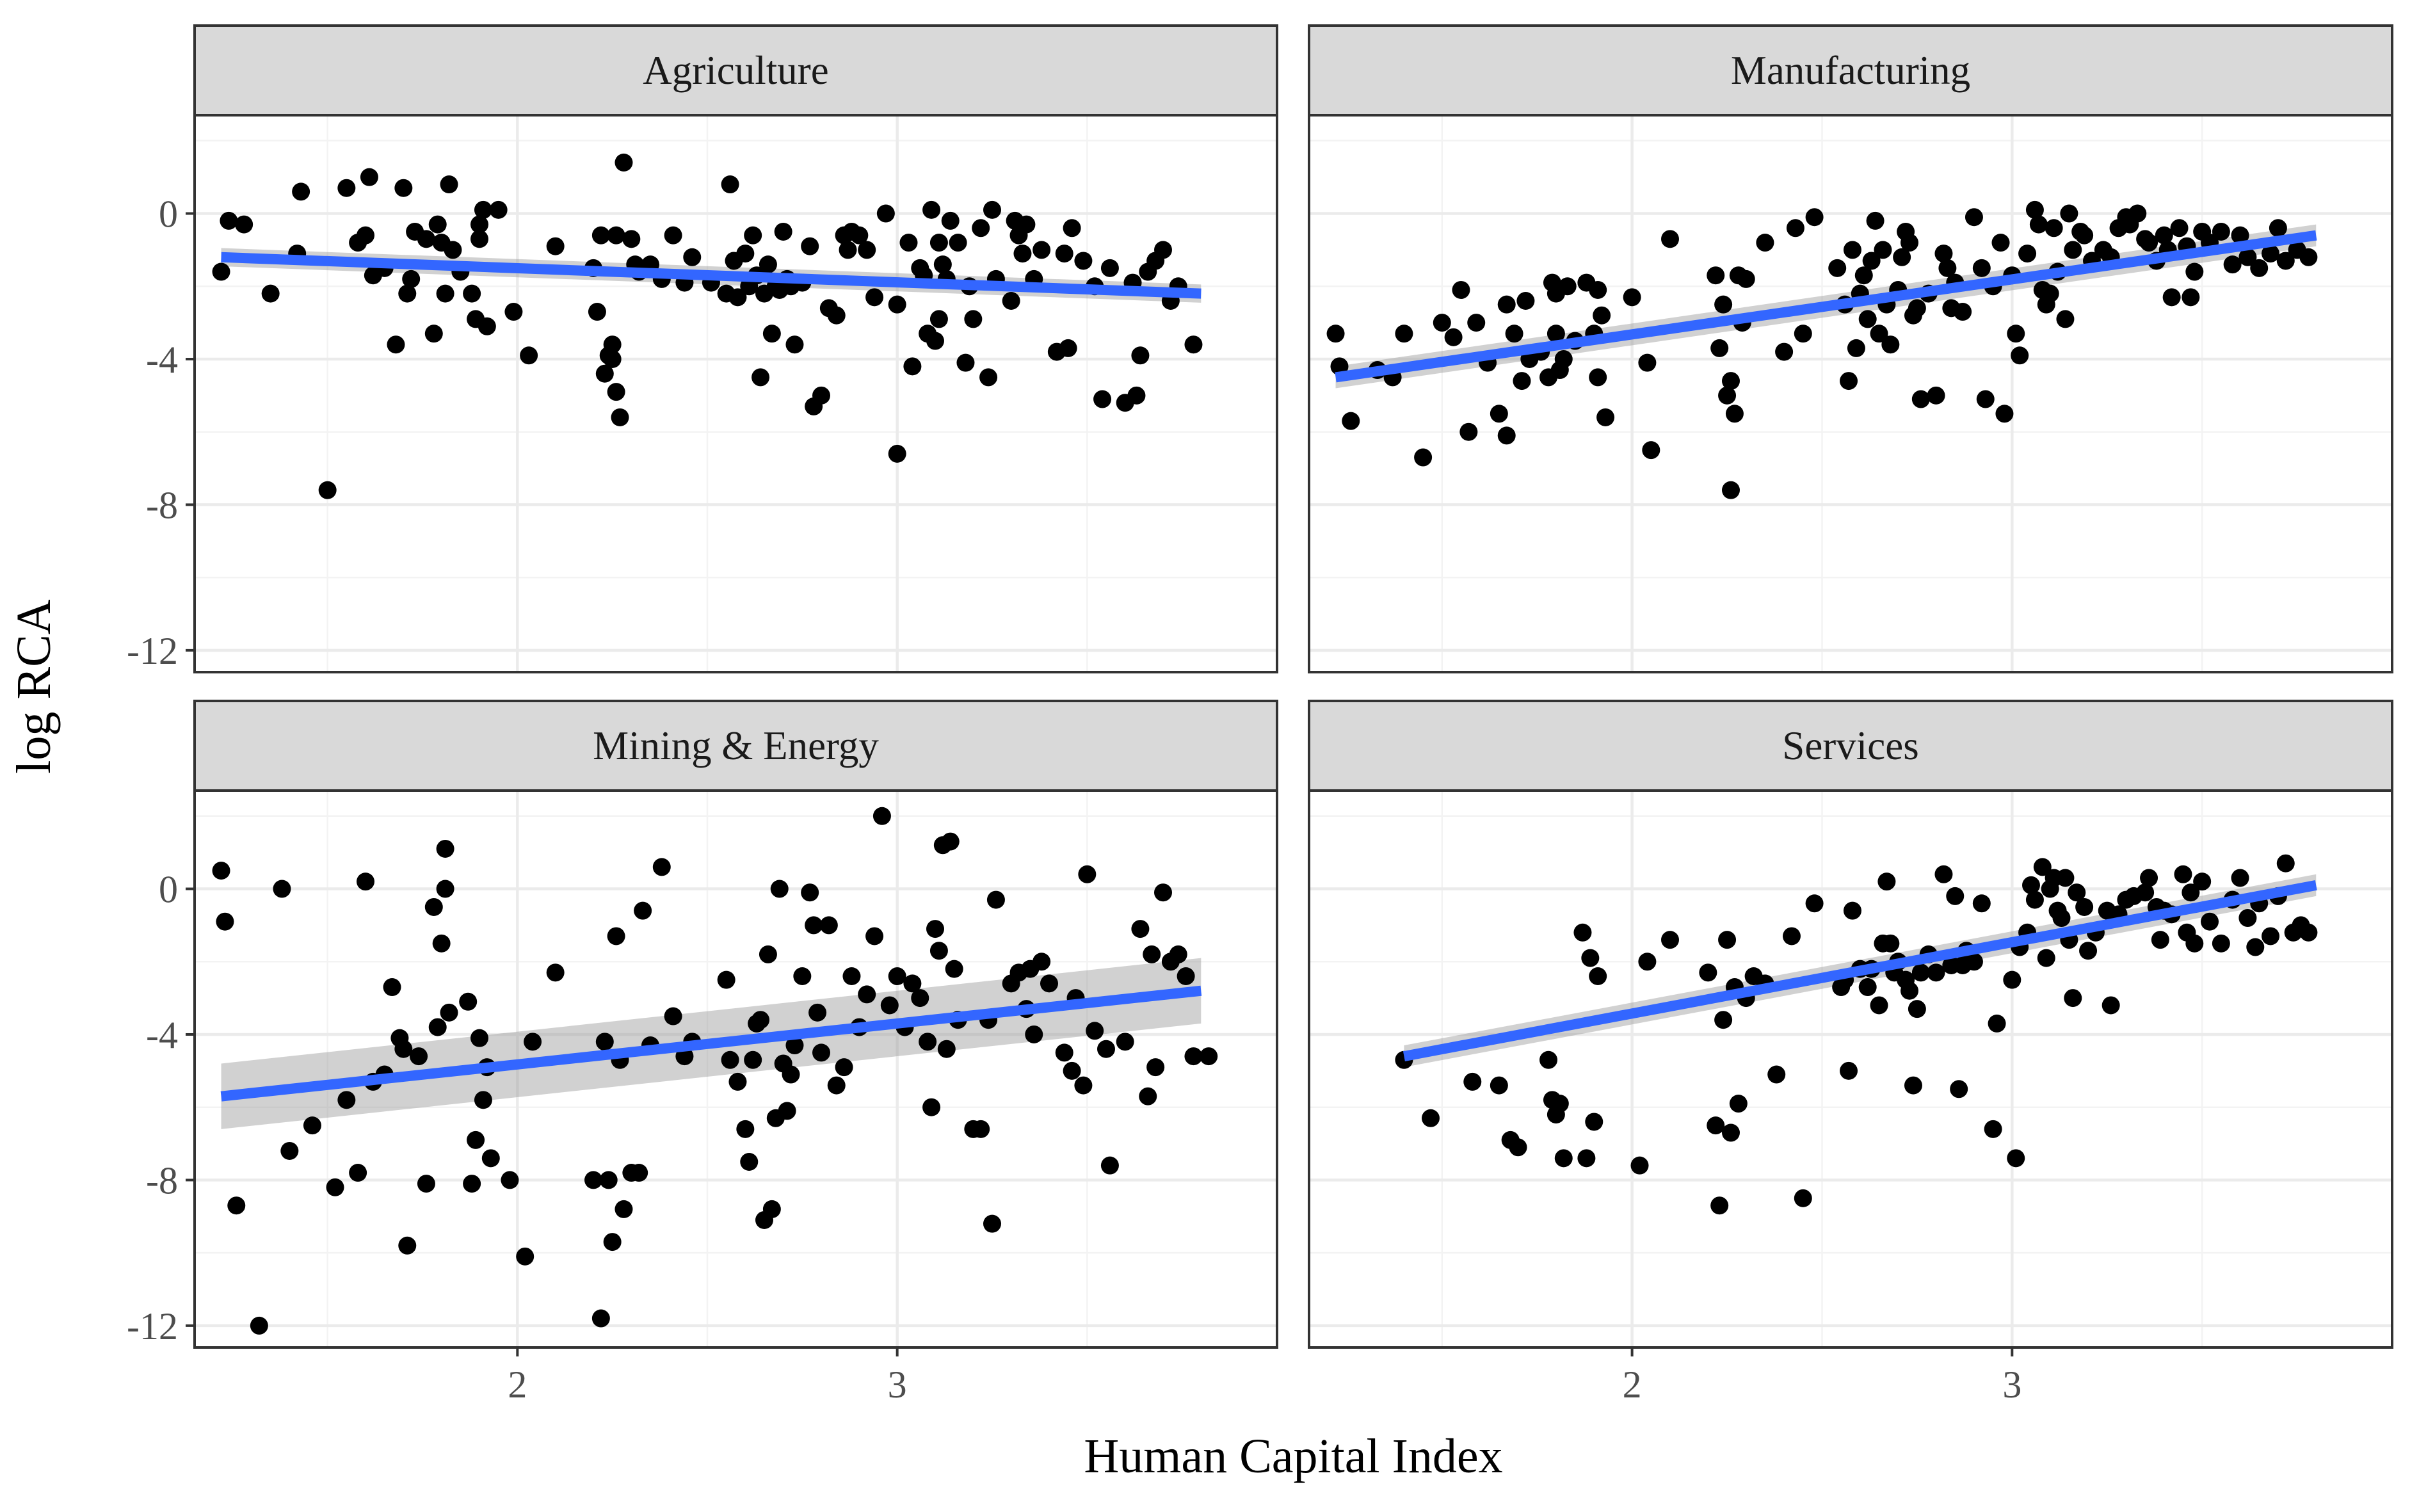 Image resolution: width=2419 pixels, height=1512 pixels. Describe the element at coordinates (735, 746) in the screenshot. I see `facet-strip` at that location.